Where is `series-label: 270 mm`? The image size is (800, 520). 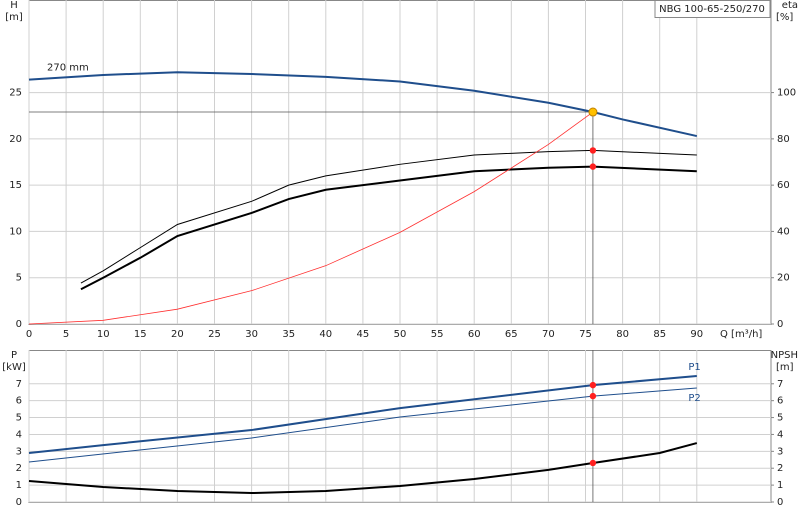 series-label: 270 mm is located at coordinates (68, 68).